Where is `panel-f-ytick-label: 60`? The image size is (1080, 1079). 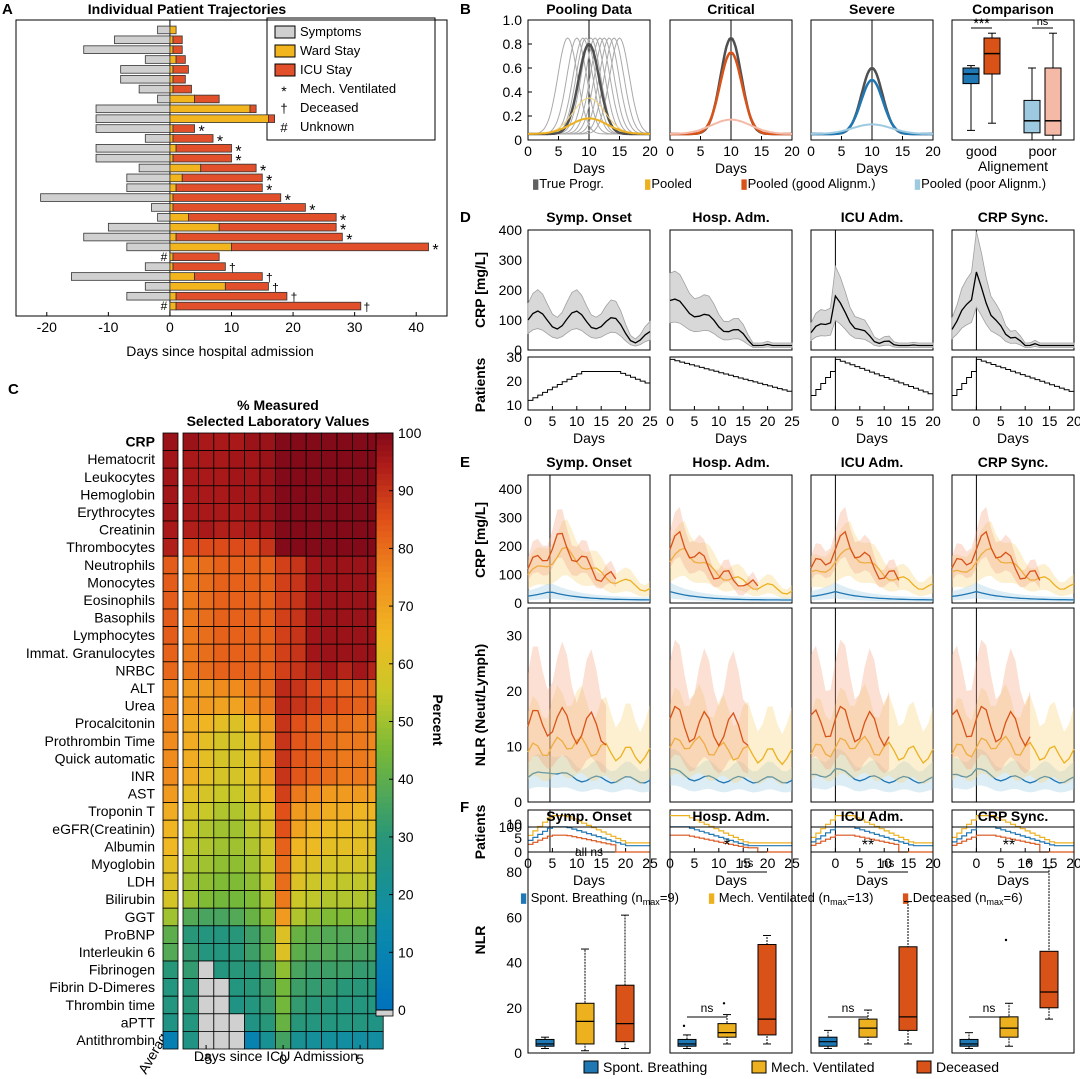 panel-f-ytick-label: 60 is located at coordinates (514, 917).